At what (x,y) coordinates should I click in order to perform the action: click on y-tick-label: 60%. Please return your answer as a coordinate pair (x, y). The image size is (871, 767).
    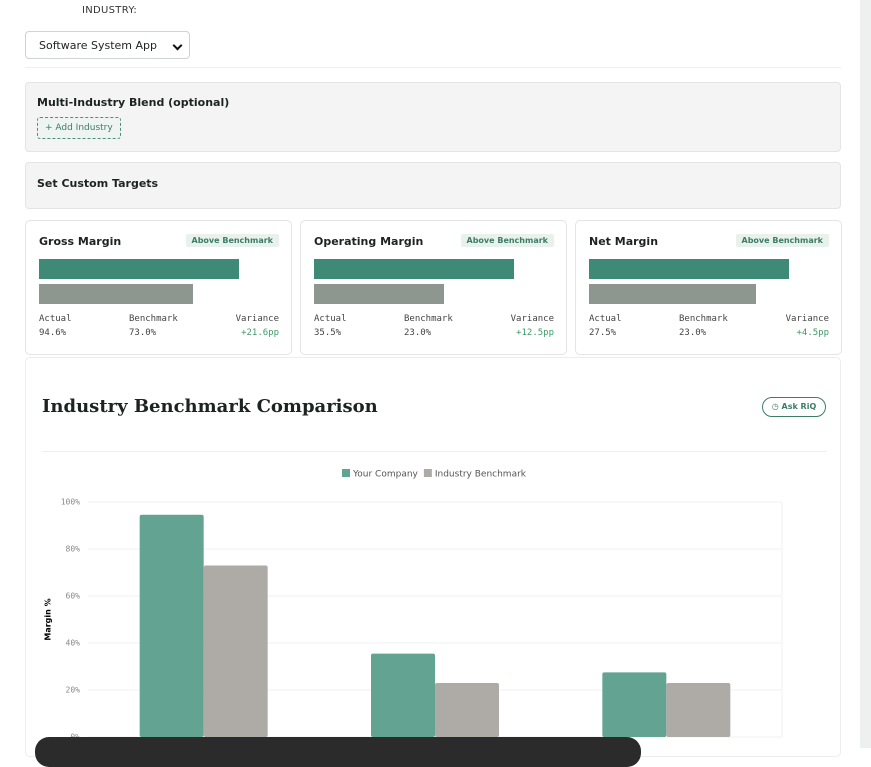
    Looking at the image, I should click on (73, 596).